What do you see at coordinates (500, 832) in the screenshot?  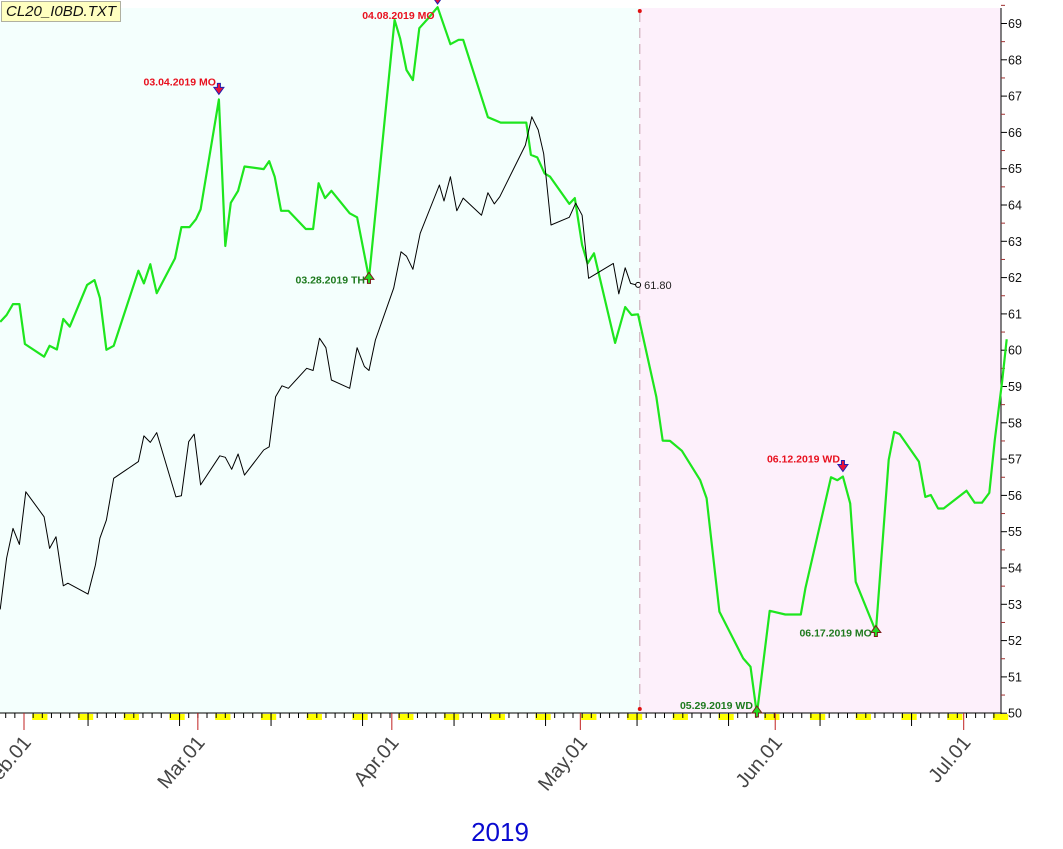 I see `x-axis-year-label: 2019` at bounding box center [500, 832].